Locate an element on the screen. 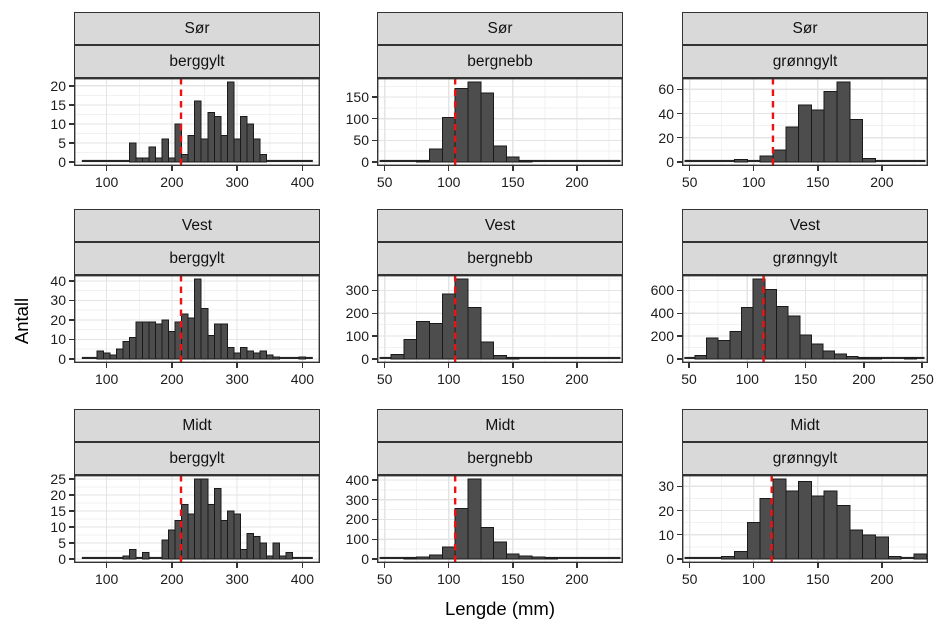 The height and width of the screenshot is (630, 944). strip-species-label: grønngylt is located at coordinates (805, 258).